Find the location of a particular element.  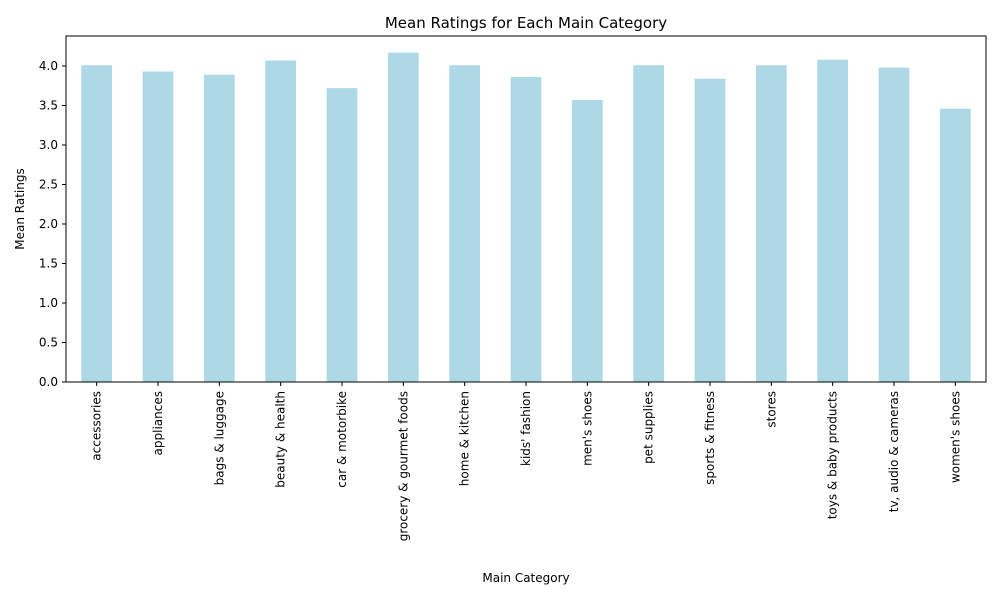

y-tick-label-7: 3.5 is located at coordinates (48, 106).